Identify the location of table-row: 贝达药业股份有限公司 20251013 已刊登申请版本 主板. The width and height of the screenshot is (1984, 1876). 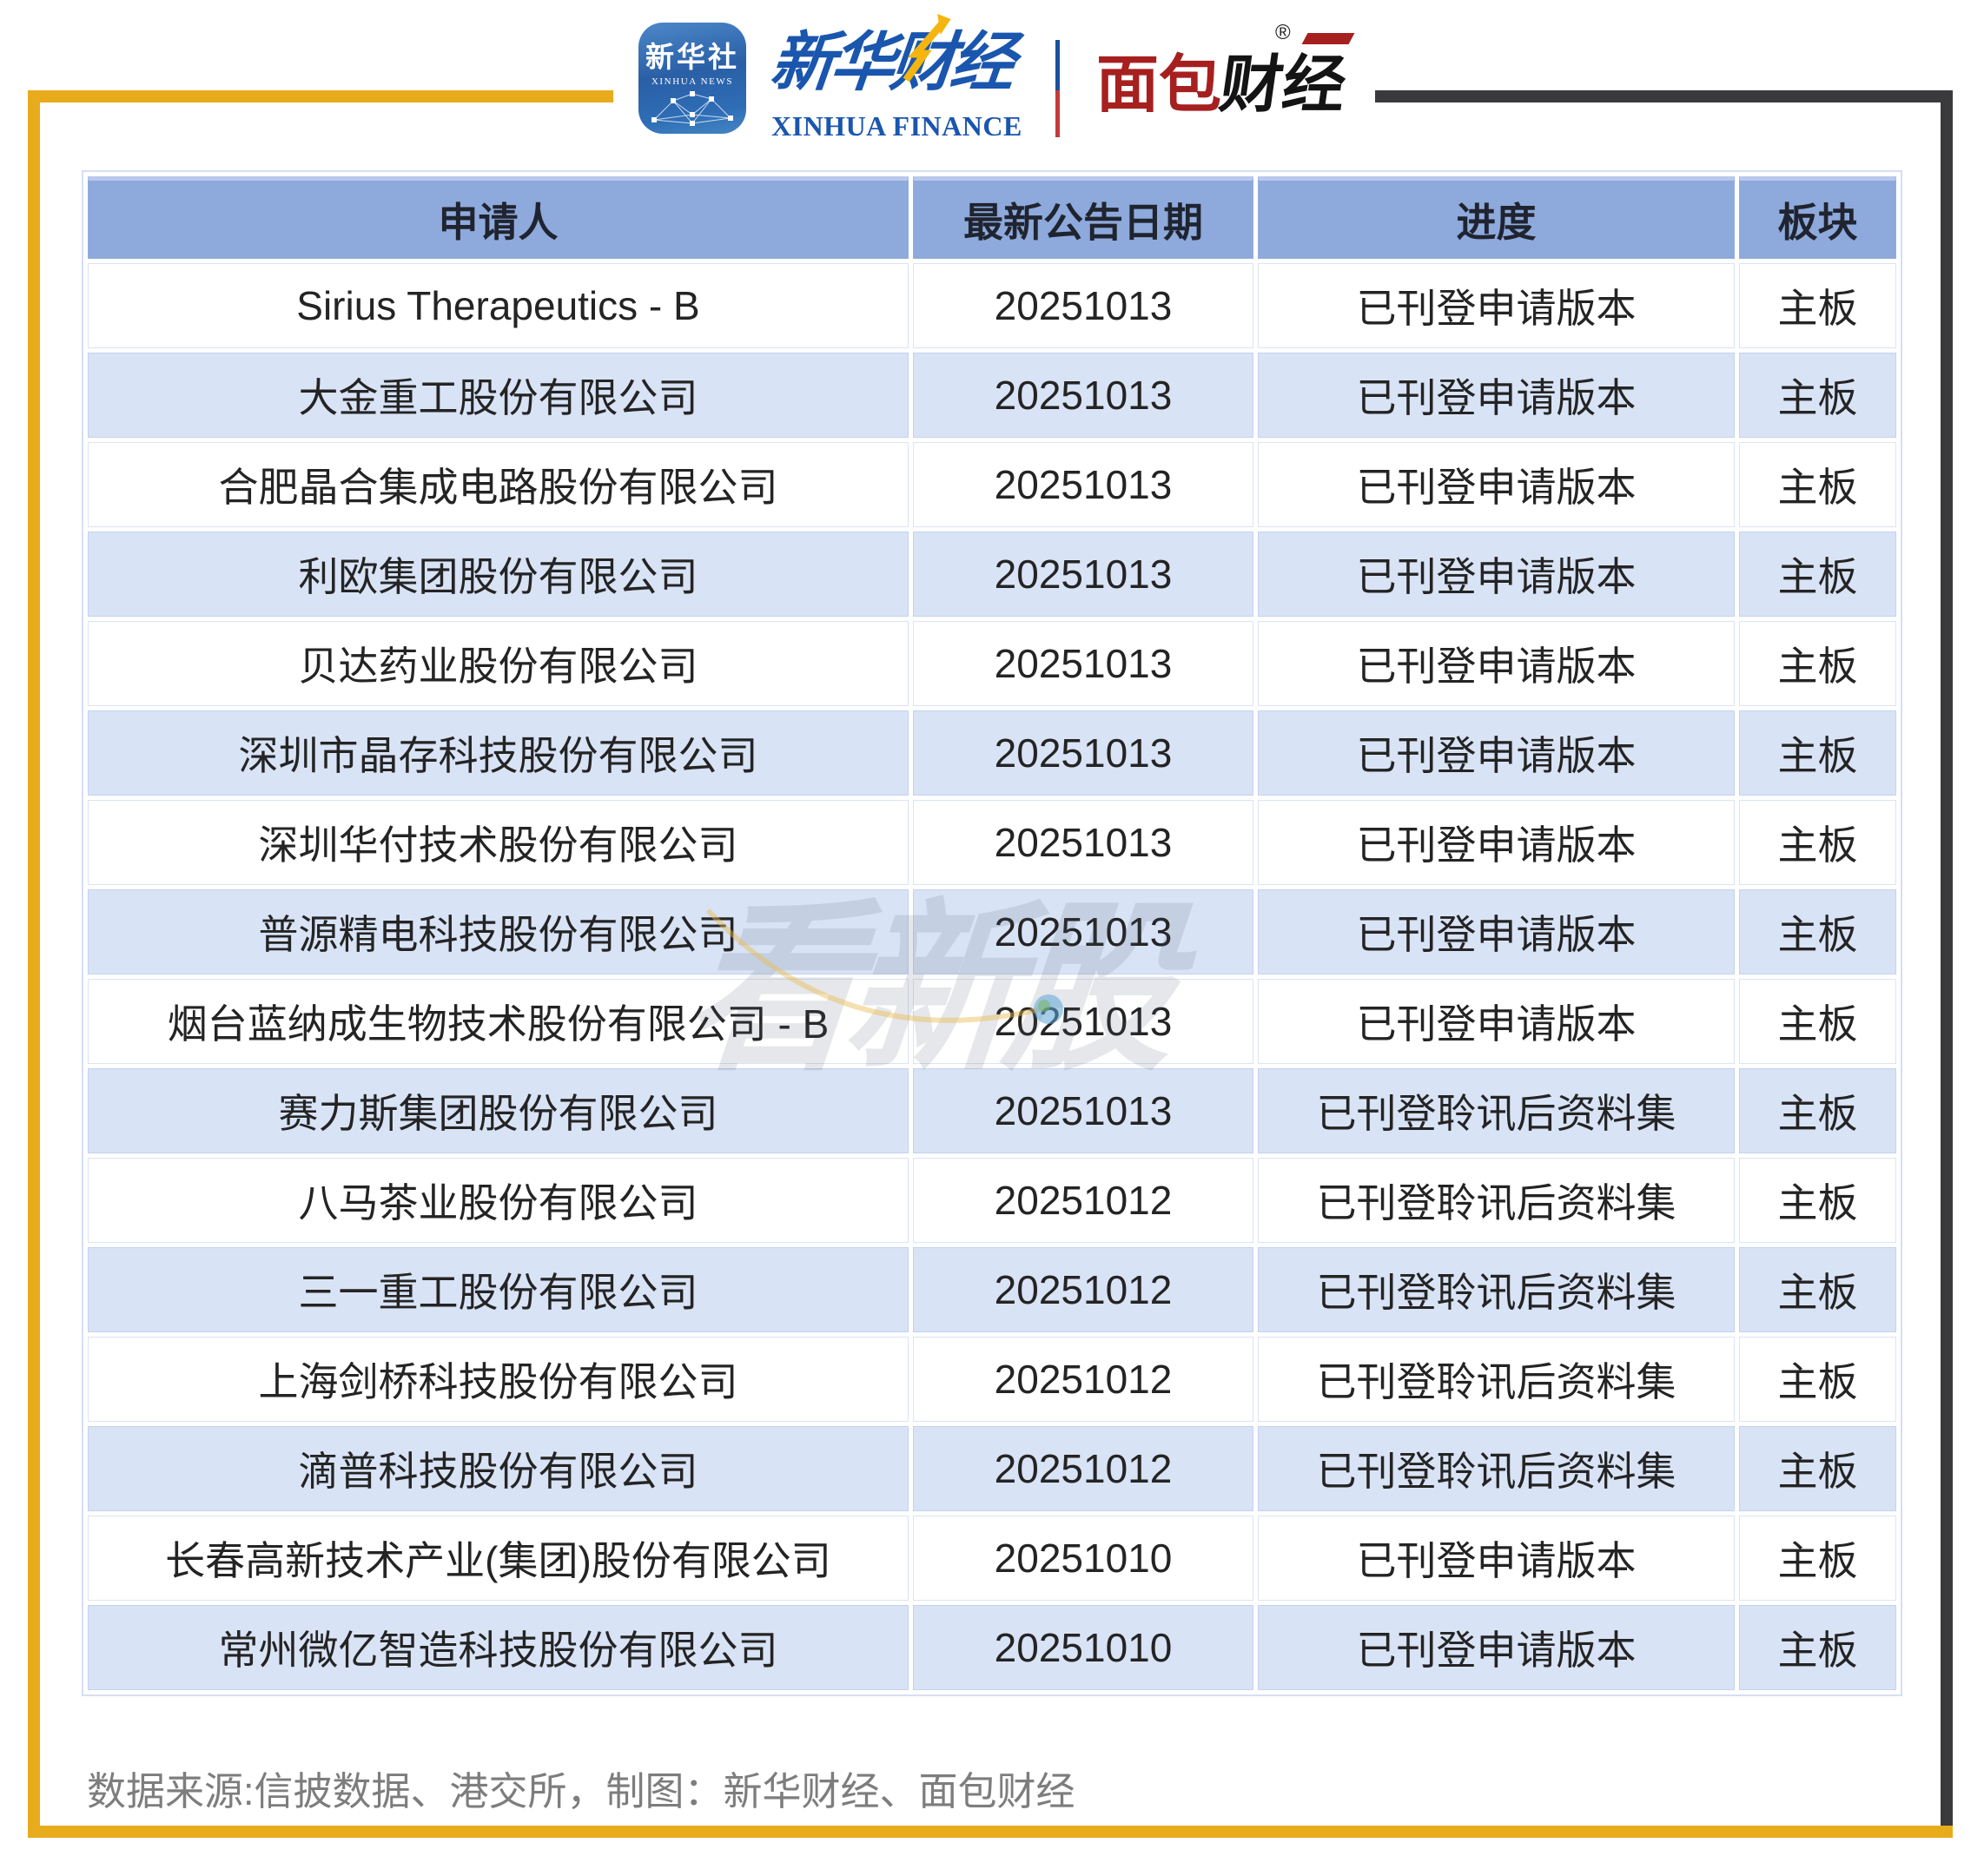
(992, 663).